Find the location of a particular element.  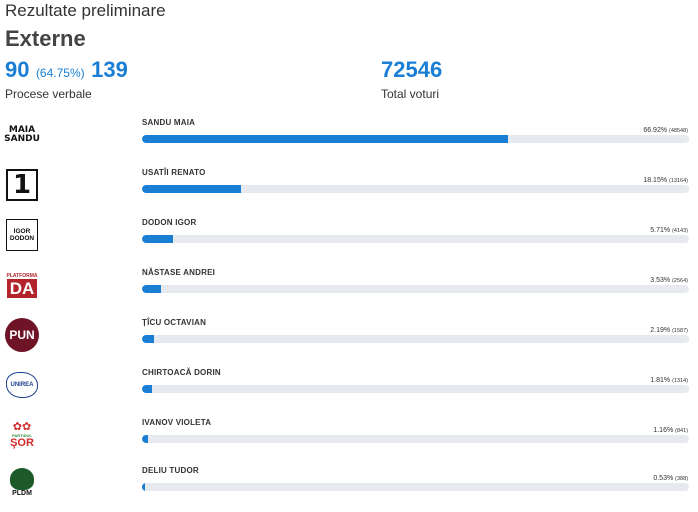

candidate-name: SANDU MAIA is located at coordinates (169, 122).